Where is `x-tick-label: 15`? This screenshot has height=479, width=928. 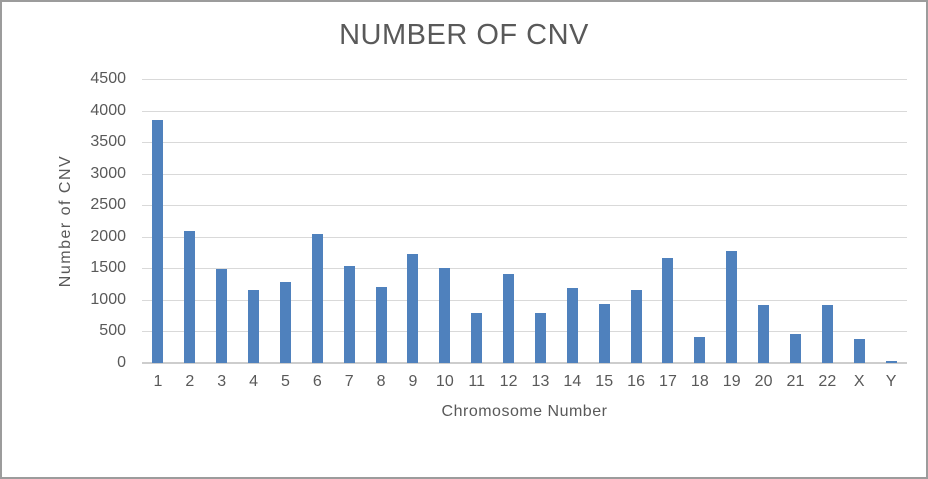 x-tick-label: 15 is located at coordinates (604, 381).